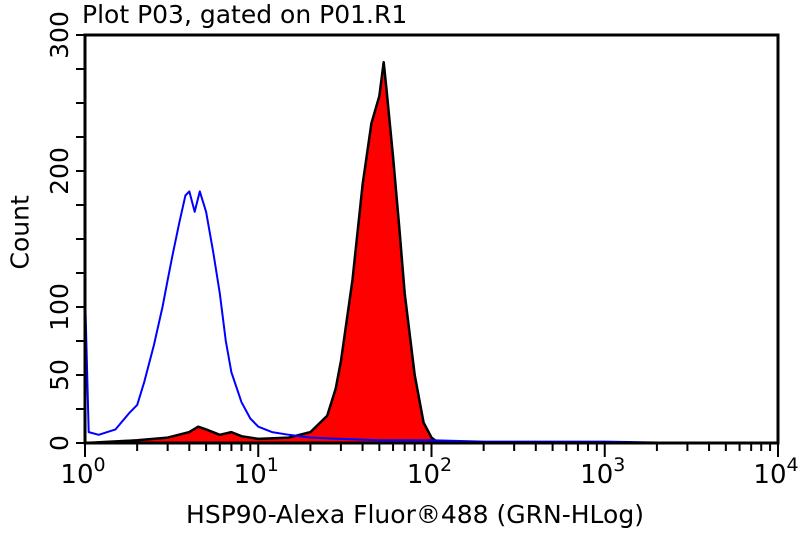 This screenshot has height=538, width=800. What do you see at coordinates (59, 375) in the screenshot?
I see `y-tick-label: 50` at bounding box center [59, 375].